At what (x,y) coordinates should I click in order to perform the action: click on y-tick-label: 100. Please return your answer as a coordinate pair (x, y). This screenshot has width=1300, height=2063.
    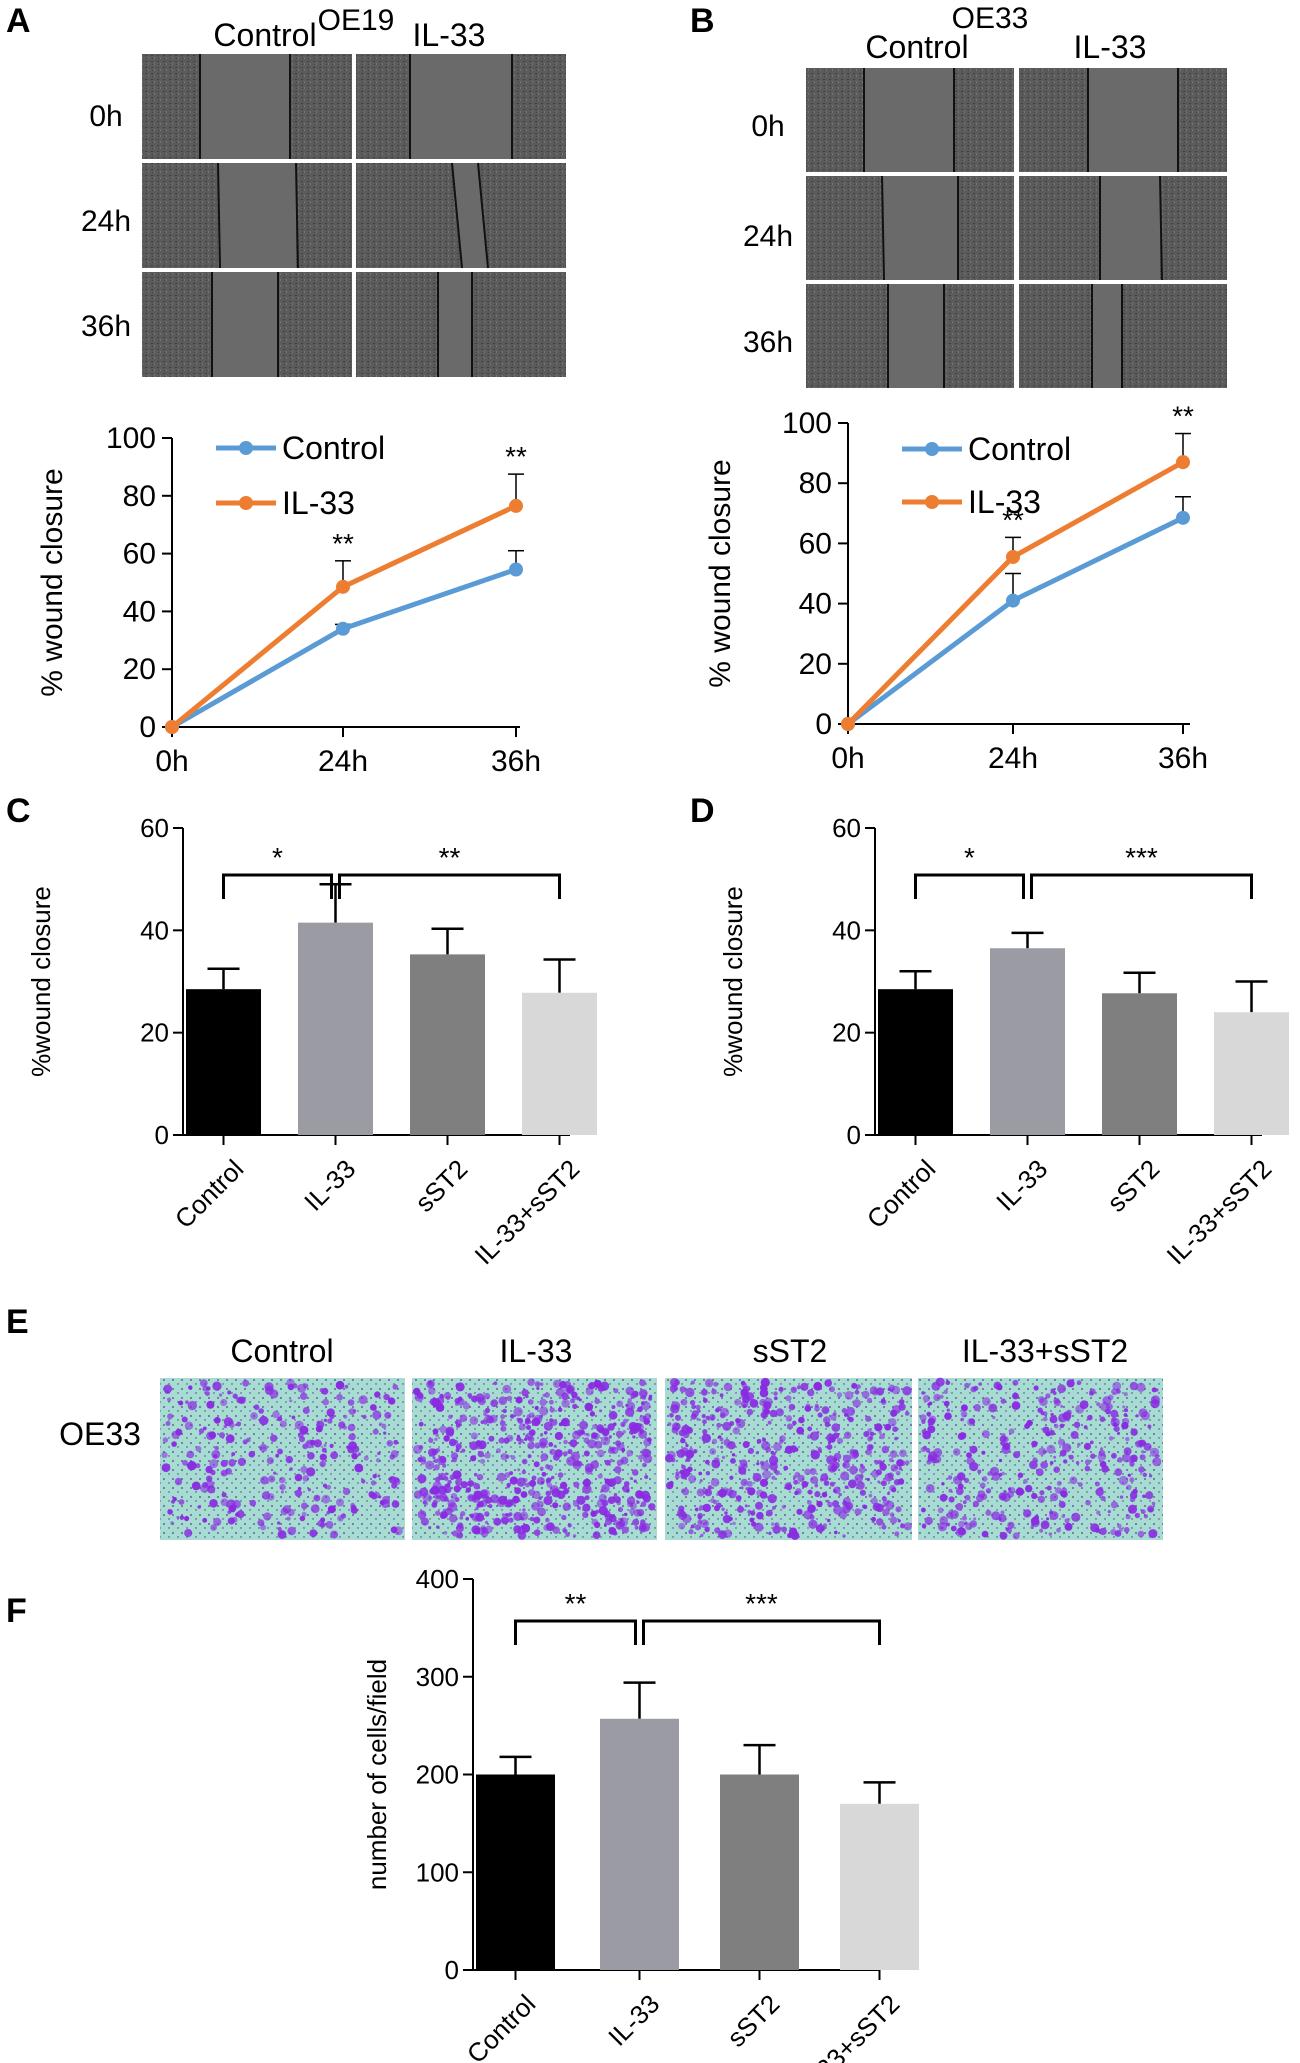
    Looking at the image, I should click on (131, 438).